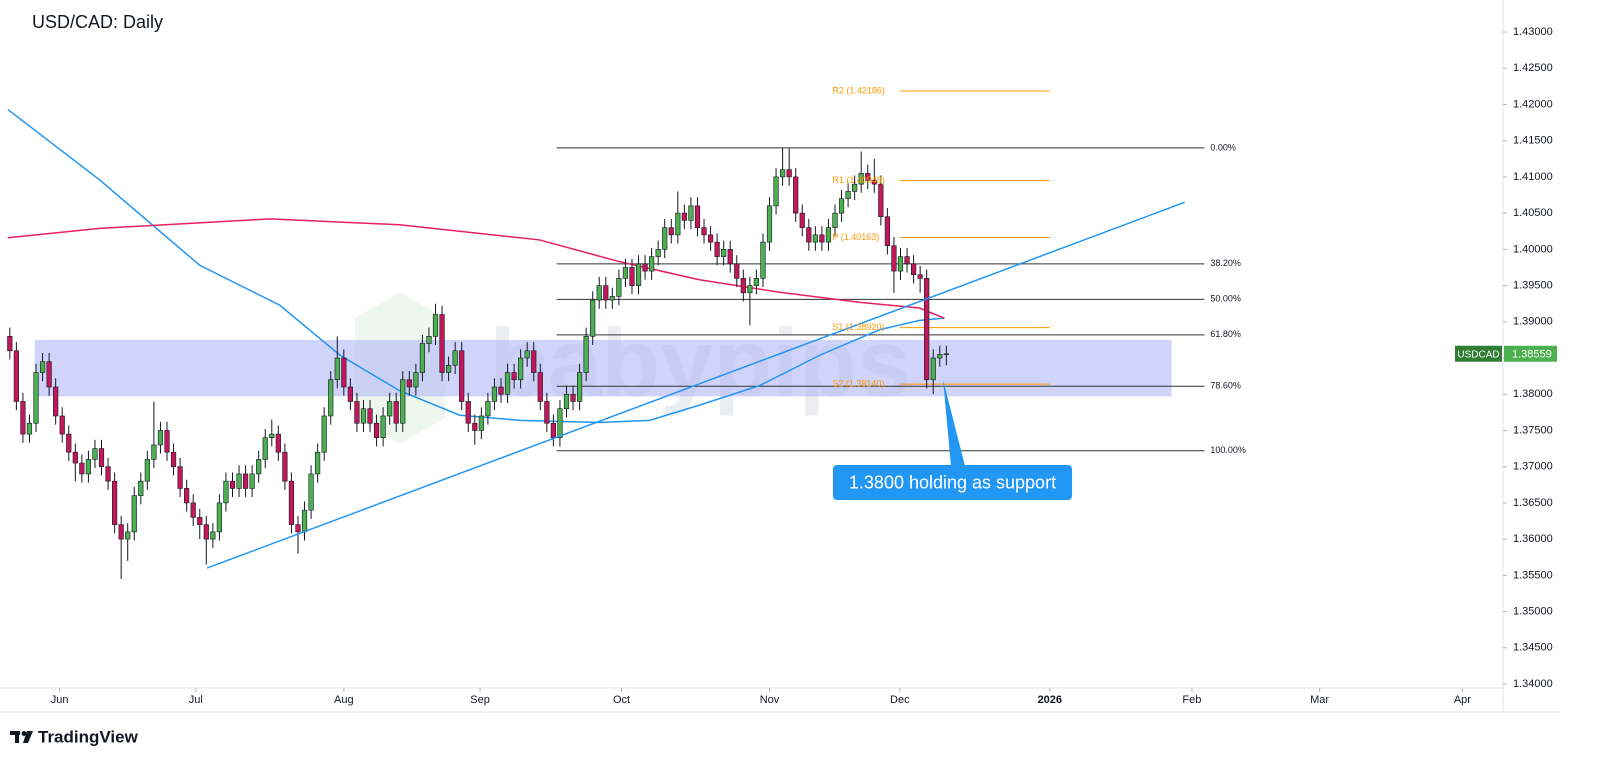 The height and width of the screenshot is (784, 1600). I want to click on logo-part, so click(24, 733).